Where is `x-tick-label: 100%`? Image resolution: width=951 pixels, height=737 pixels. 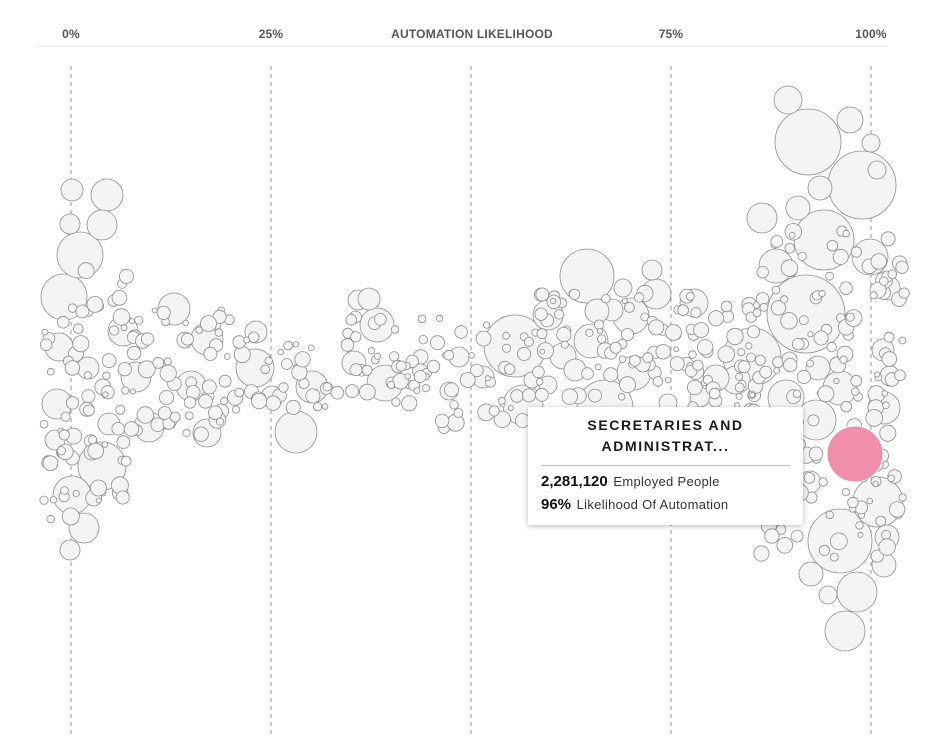
x-tick-label: 100% is located at coordinates (871, 34).